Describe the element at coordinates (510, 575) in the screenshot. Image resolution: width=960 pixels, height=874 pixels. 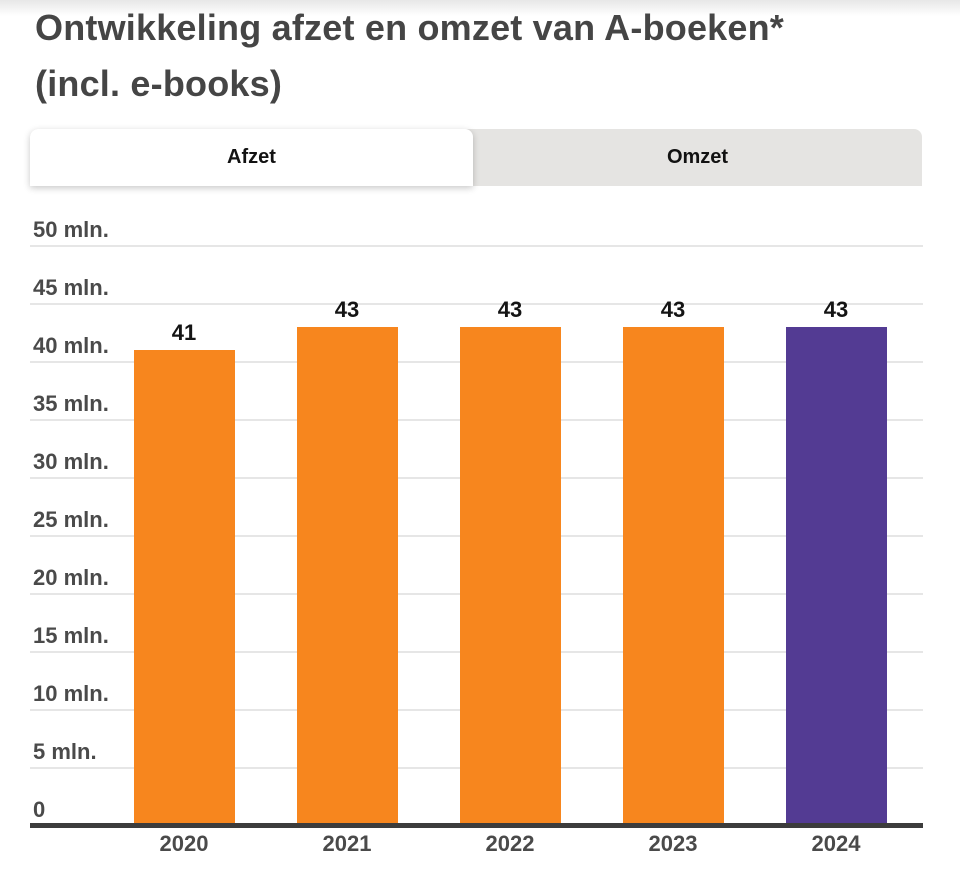
I see `bar-2022` at that location.